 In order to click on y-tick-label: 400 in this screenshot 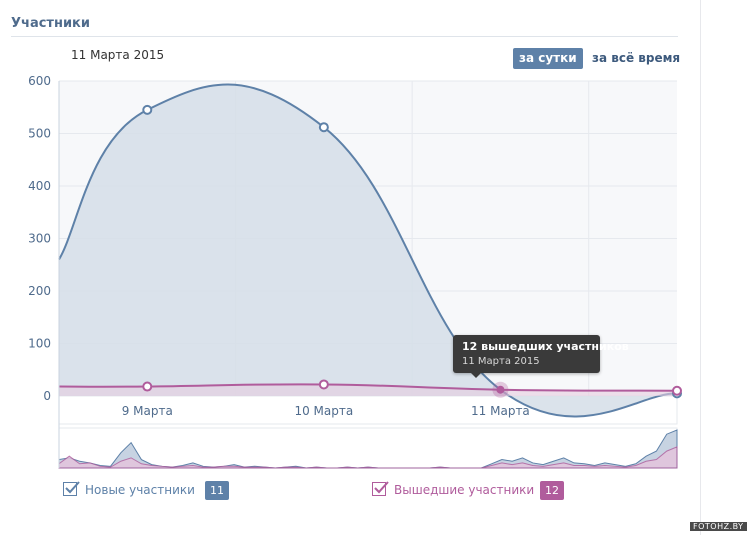, I will do `click(39, 186)`.